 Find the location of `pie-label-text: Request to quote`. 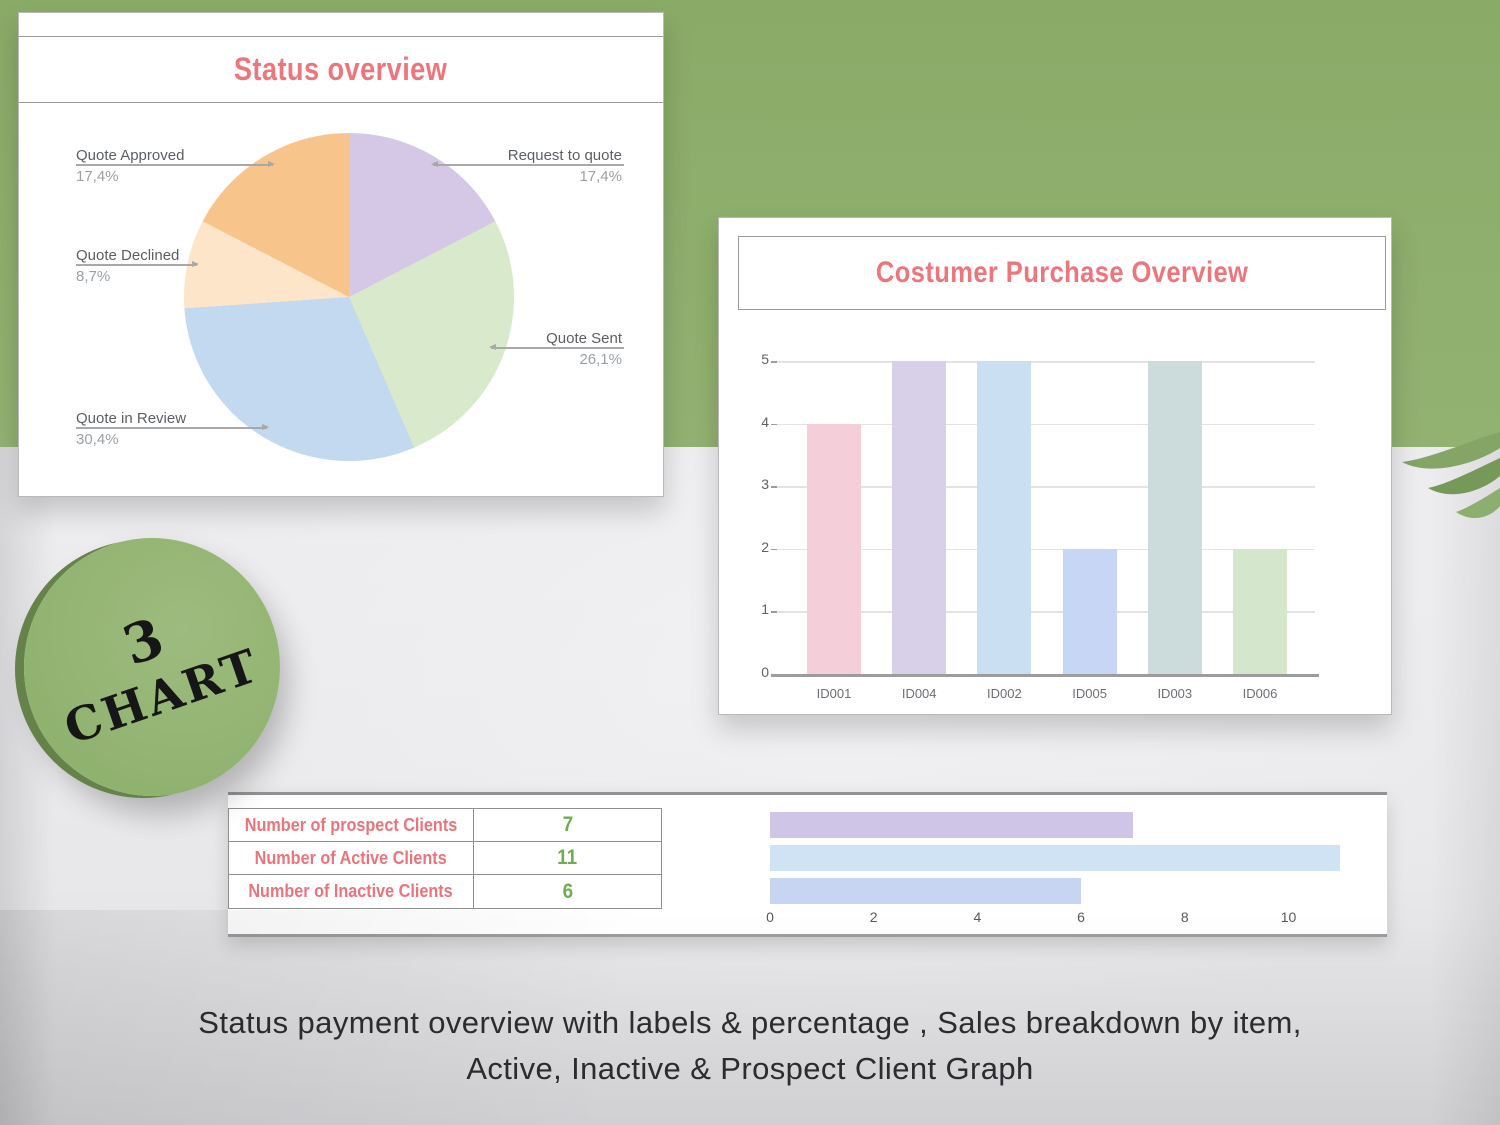

pie-label-text: Request to quote is located at coordinates (564, 155).